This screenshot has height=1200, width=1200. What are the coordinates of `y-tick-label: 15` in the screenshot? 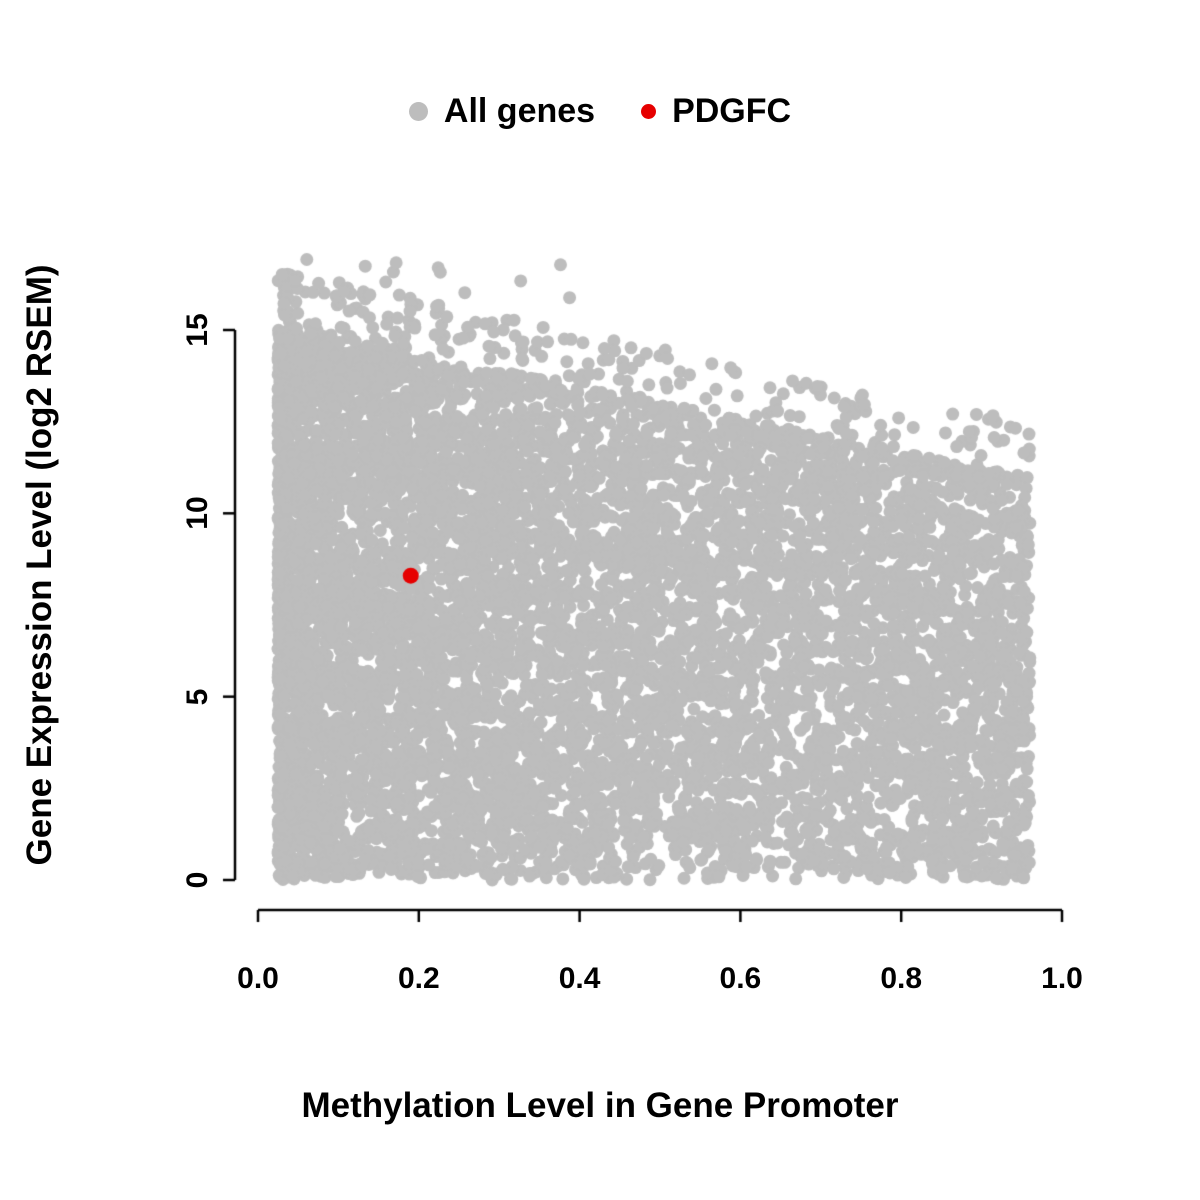 It's located at (197, 330).